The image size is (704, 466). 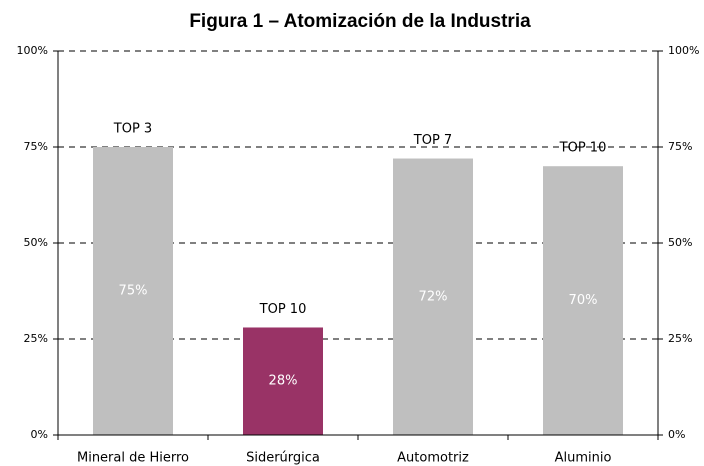 What do you see at coordinates (36, 146) in the screenshot?
I see `y-tick-label: 75%` at bounding box center [36, 146].